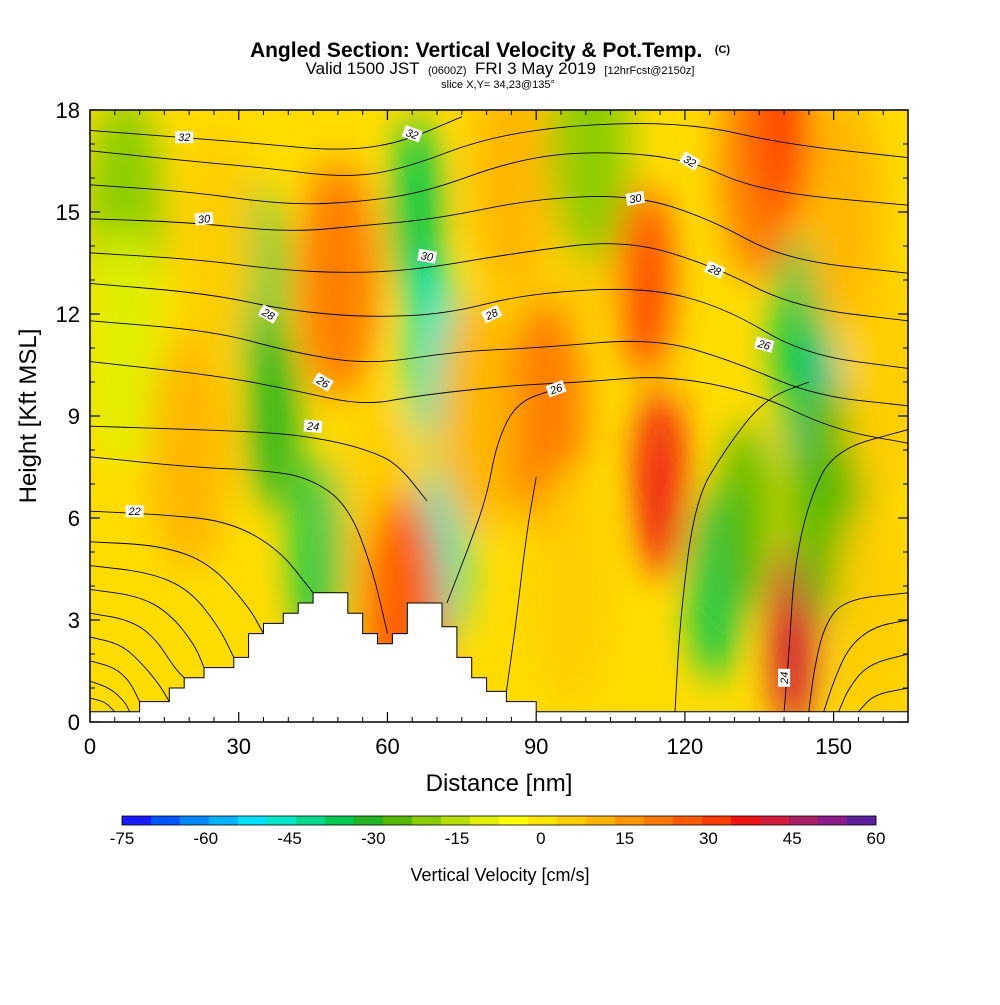  I want to click on terrain-profile, so click(499, 657).